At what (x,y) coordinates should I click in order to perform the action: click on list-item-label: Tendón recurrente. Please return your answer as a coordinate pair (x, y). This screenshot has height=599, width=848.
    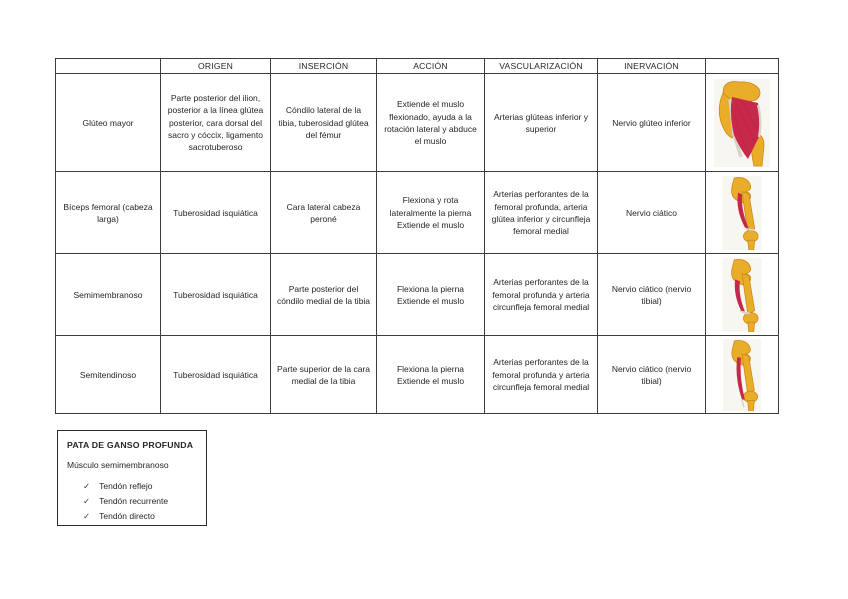
    Looking at the image, I should click on (134, 500).